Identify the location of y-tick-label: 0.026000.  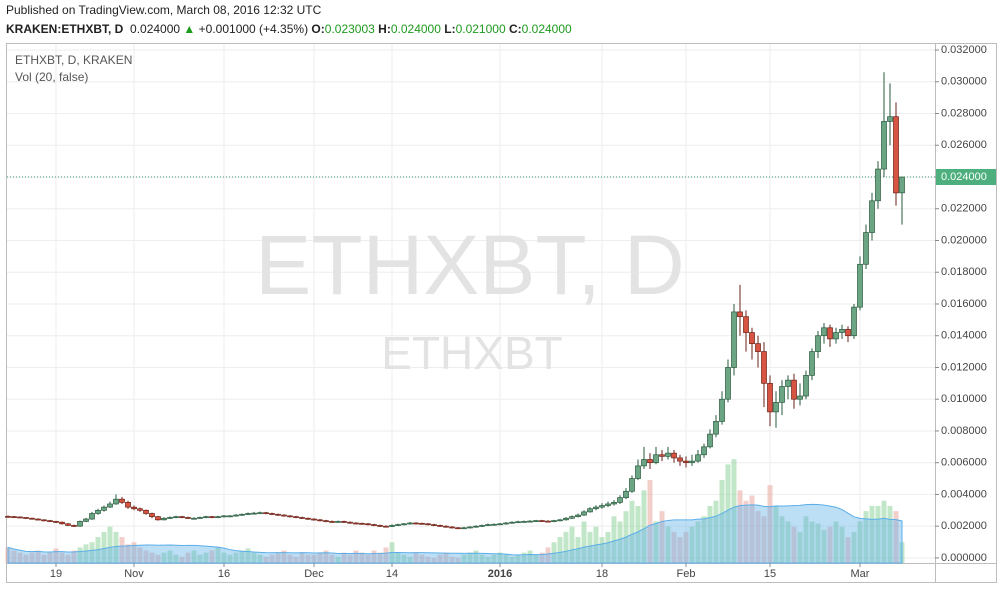
(964, 145).